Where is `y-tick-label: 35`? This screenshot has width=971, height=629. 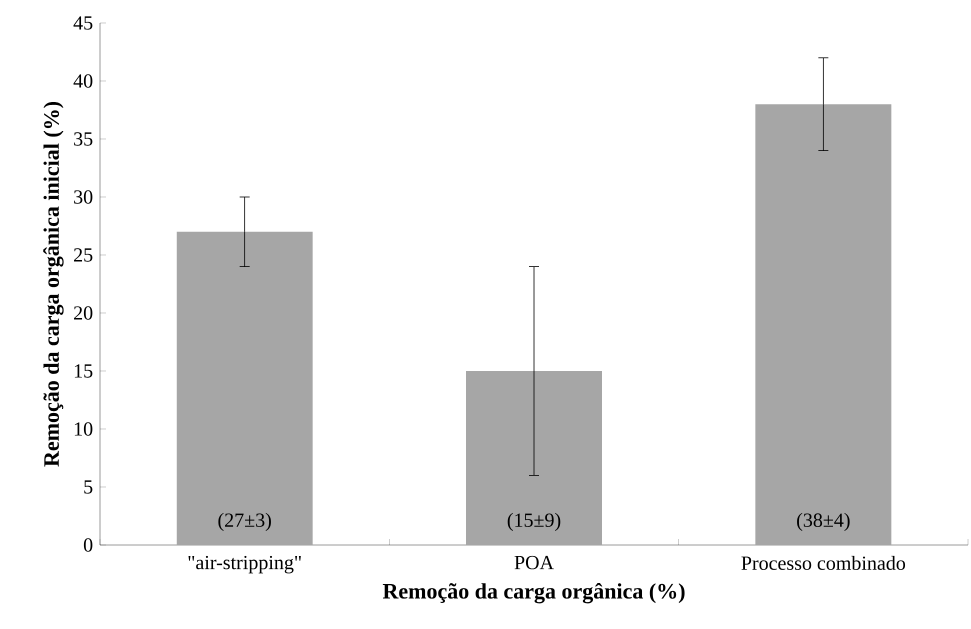 y-tick-label: 35 is located at coordinates (83, 139).